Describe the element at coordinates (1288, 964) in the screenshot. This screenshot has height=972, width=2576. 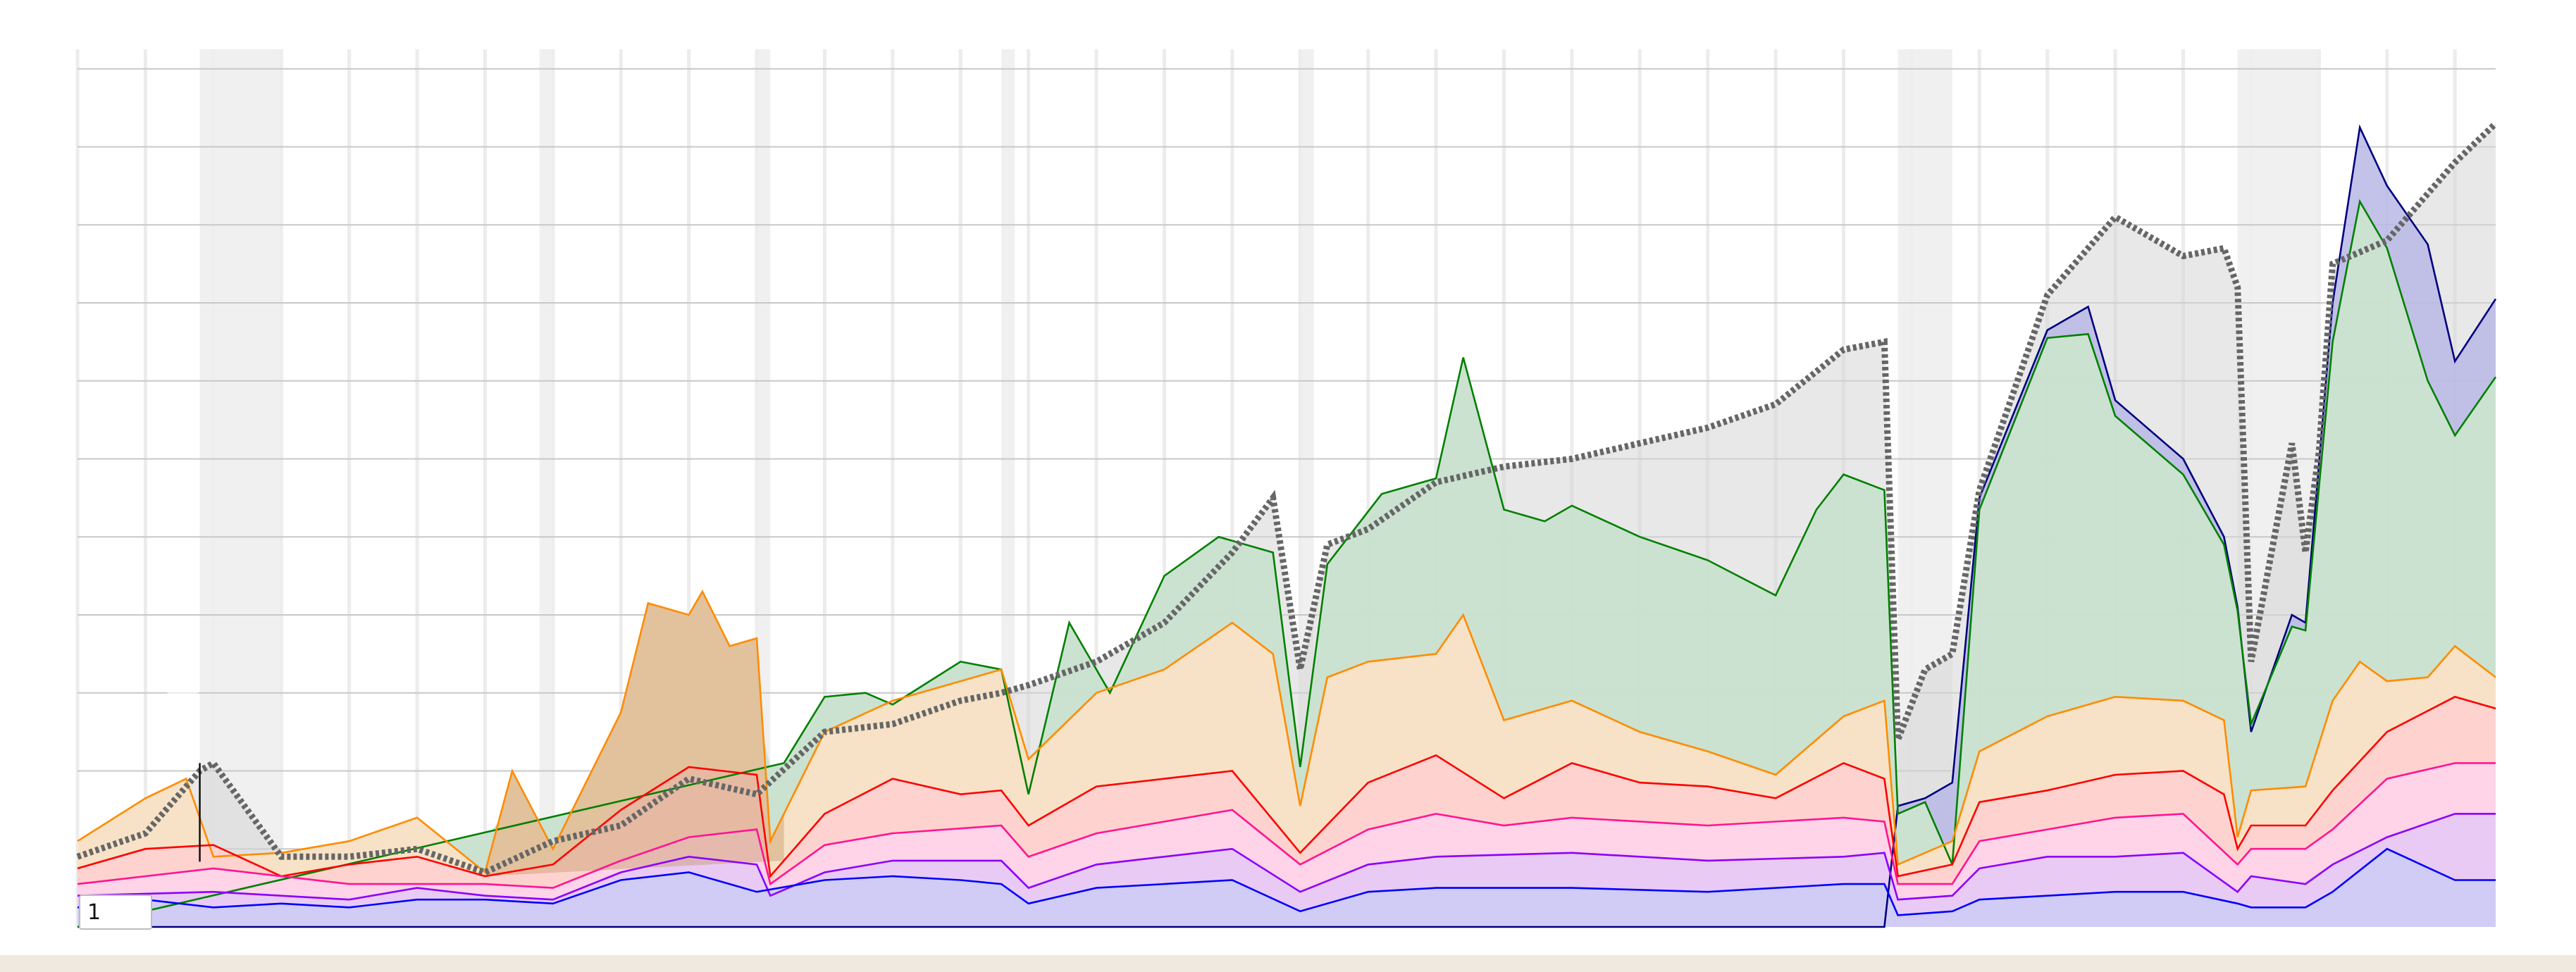
I see `bottom-strip` at that location.